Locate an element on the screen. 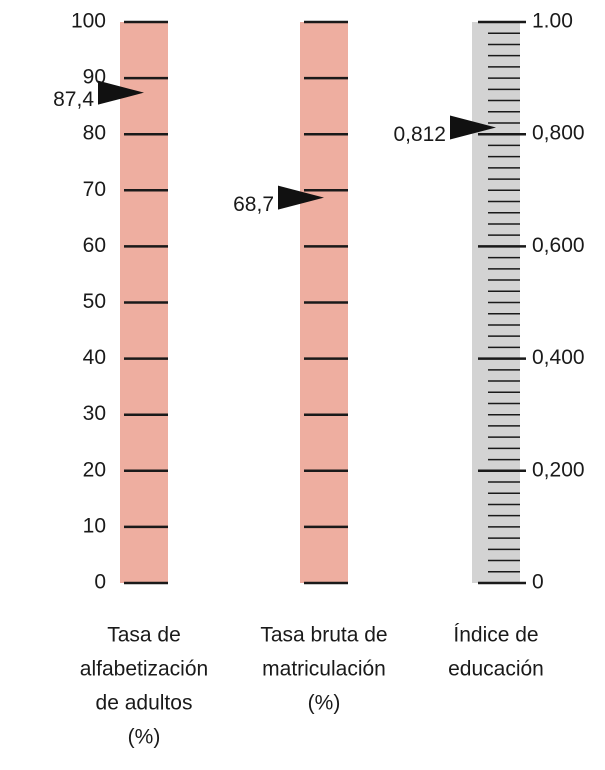  y-tick-label: 100 is located at coordinates (88, 21).